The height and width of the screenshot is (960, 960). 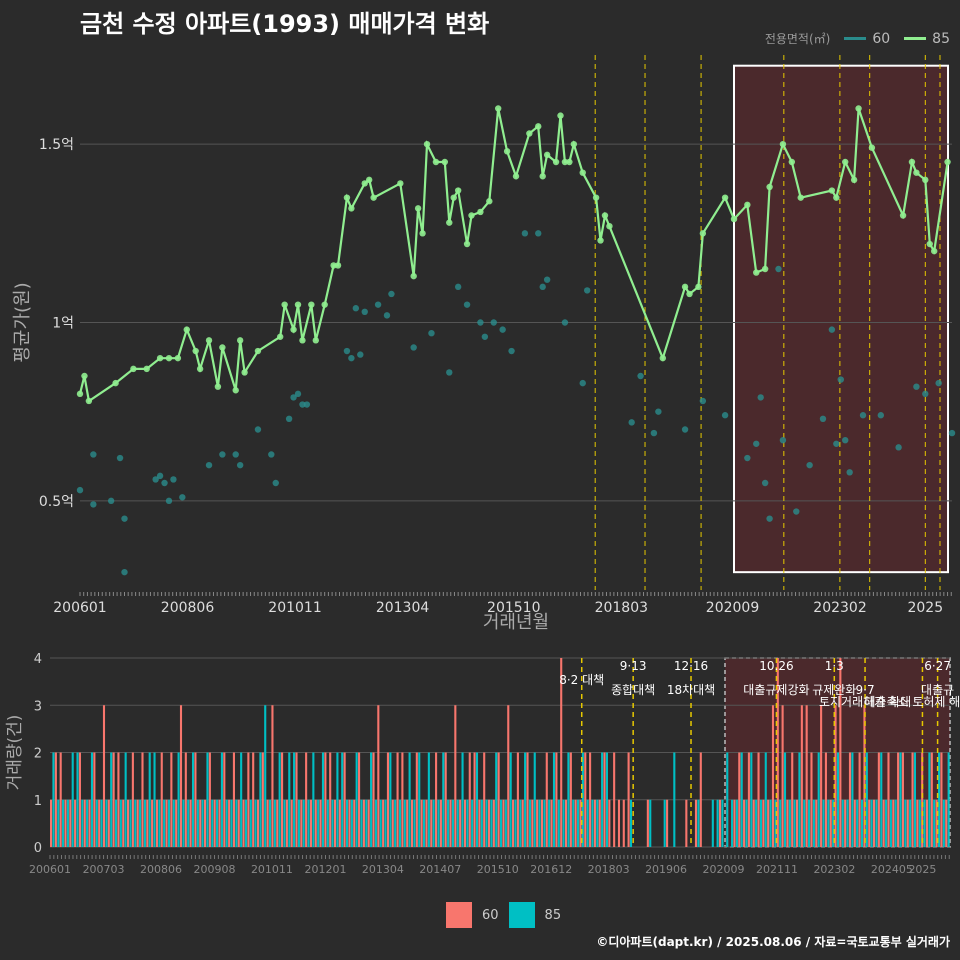 I want to click on x-tick-label: 202009, so click(x=732, y=608).